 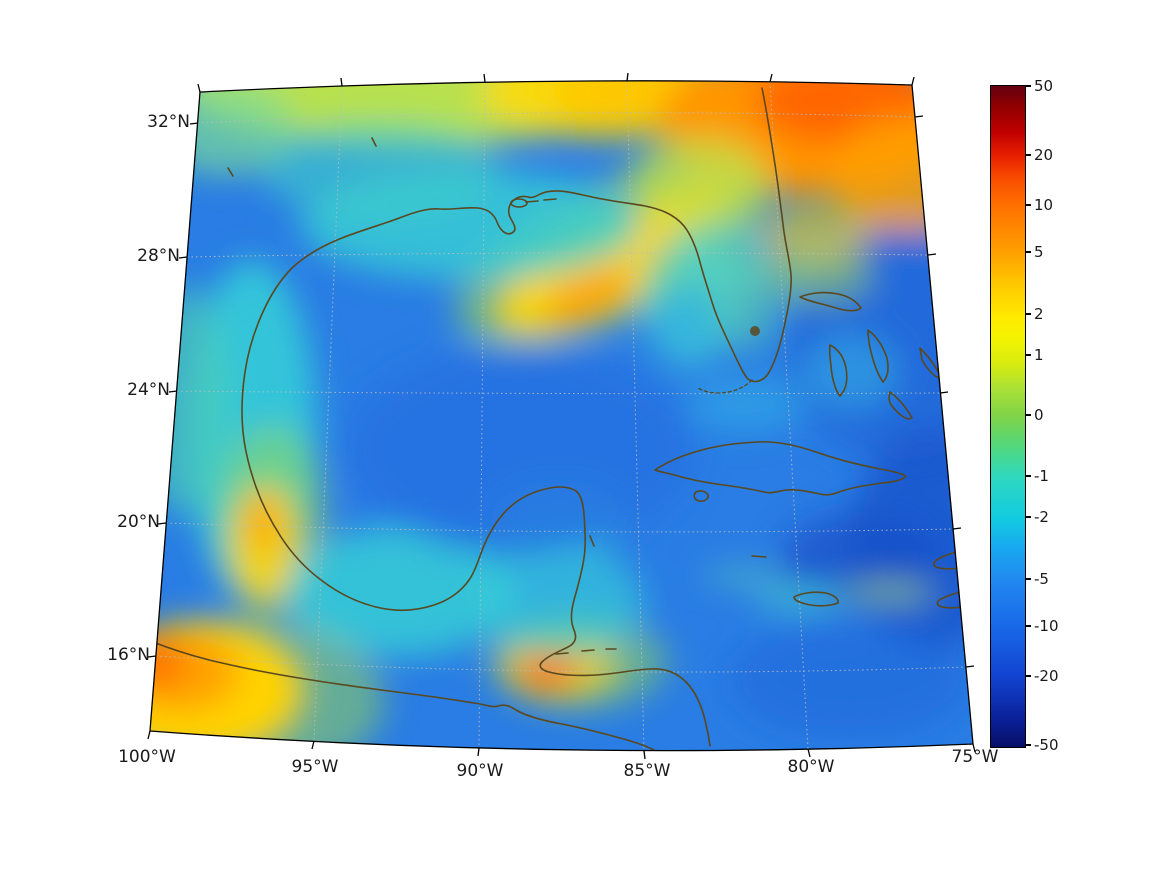 I want to click on bahamas-coastline, so click(x=870, y=355).